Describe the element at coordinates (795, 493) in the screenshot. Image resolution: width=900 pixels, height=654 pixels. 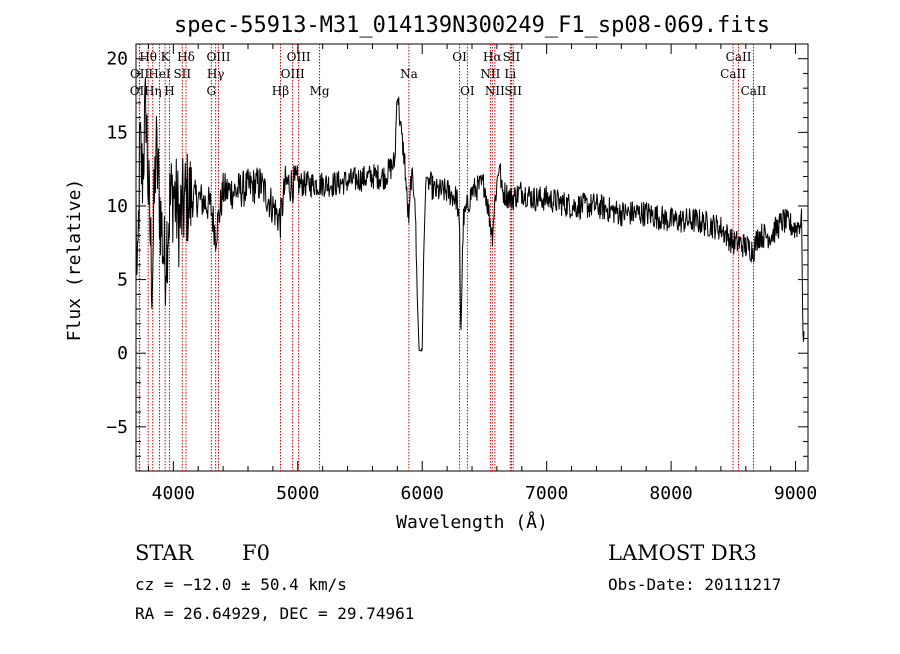
I see `x-tick-label: 9000` at that location.